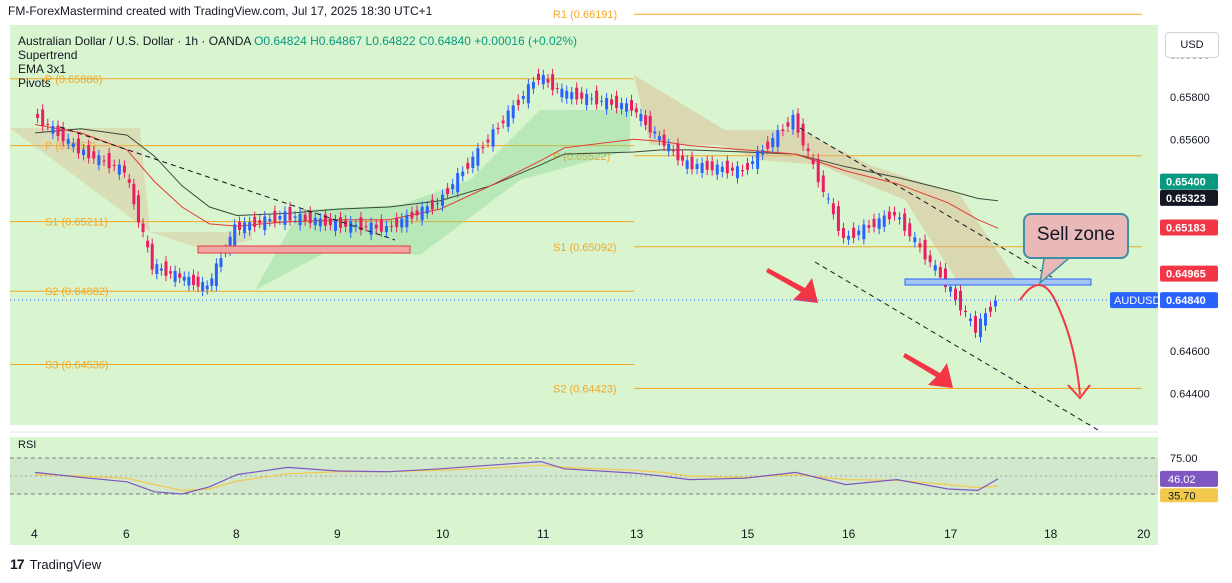 Image resolution: width=1232 pixels, height=583 pixels. I want to click on y-tick-label: 0.64400, so click(1190, 394).